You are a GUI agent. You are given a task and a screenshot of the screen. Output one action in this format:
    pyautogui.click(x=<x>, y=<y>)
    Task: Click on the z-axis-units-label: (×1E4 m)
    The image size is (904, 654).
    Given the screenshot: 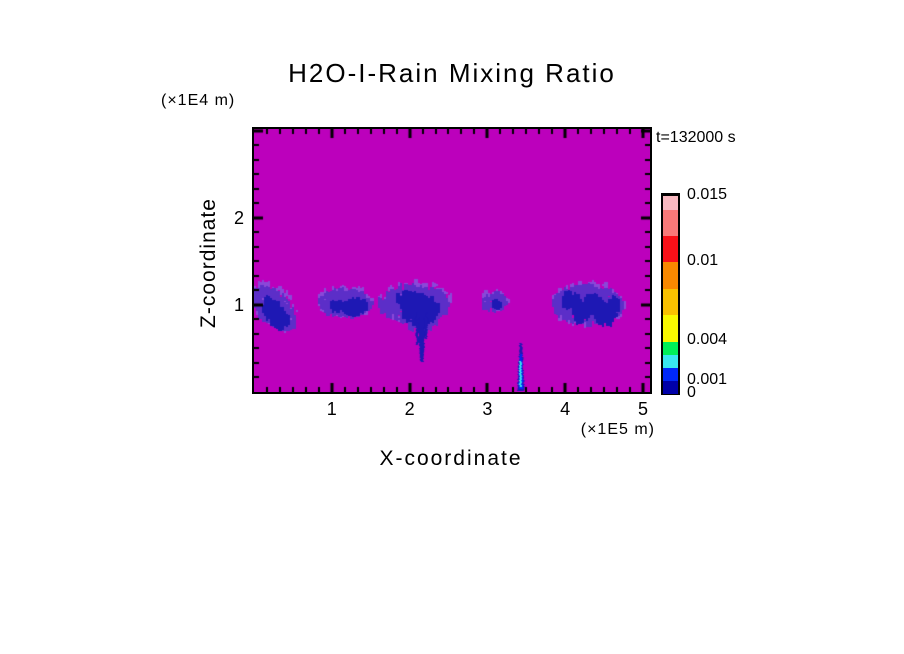 What is the action you would take?
    pyautogui.click(x=198, y=100)
    